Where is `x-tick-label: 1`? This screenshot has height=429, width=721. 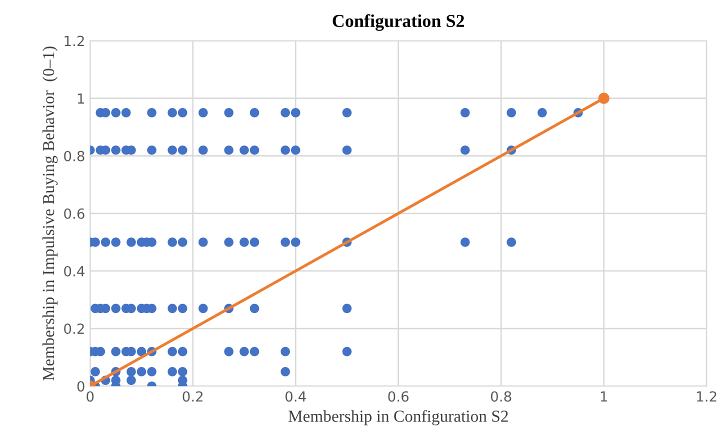 x-tick-label: 1 is located at coordinates (603, 396).